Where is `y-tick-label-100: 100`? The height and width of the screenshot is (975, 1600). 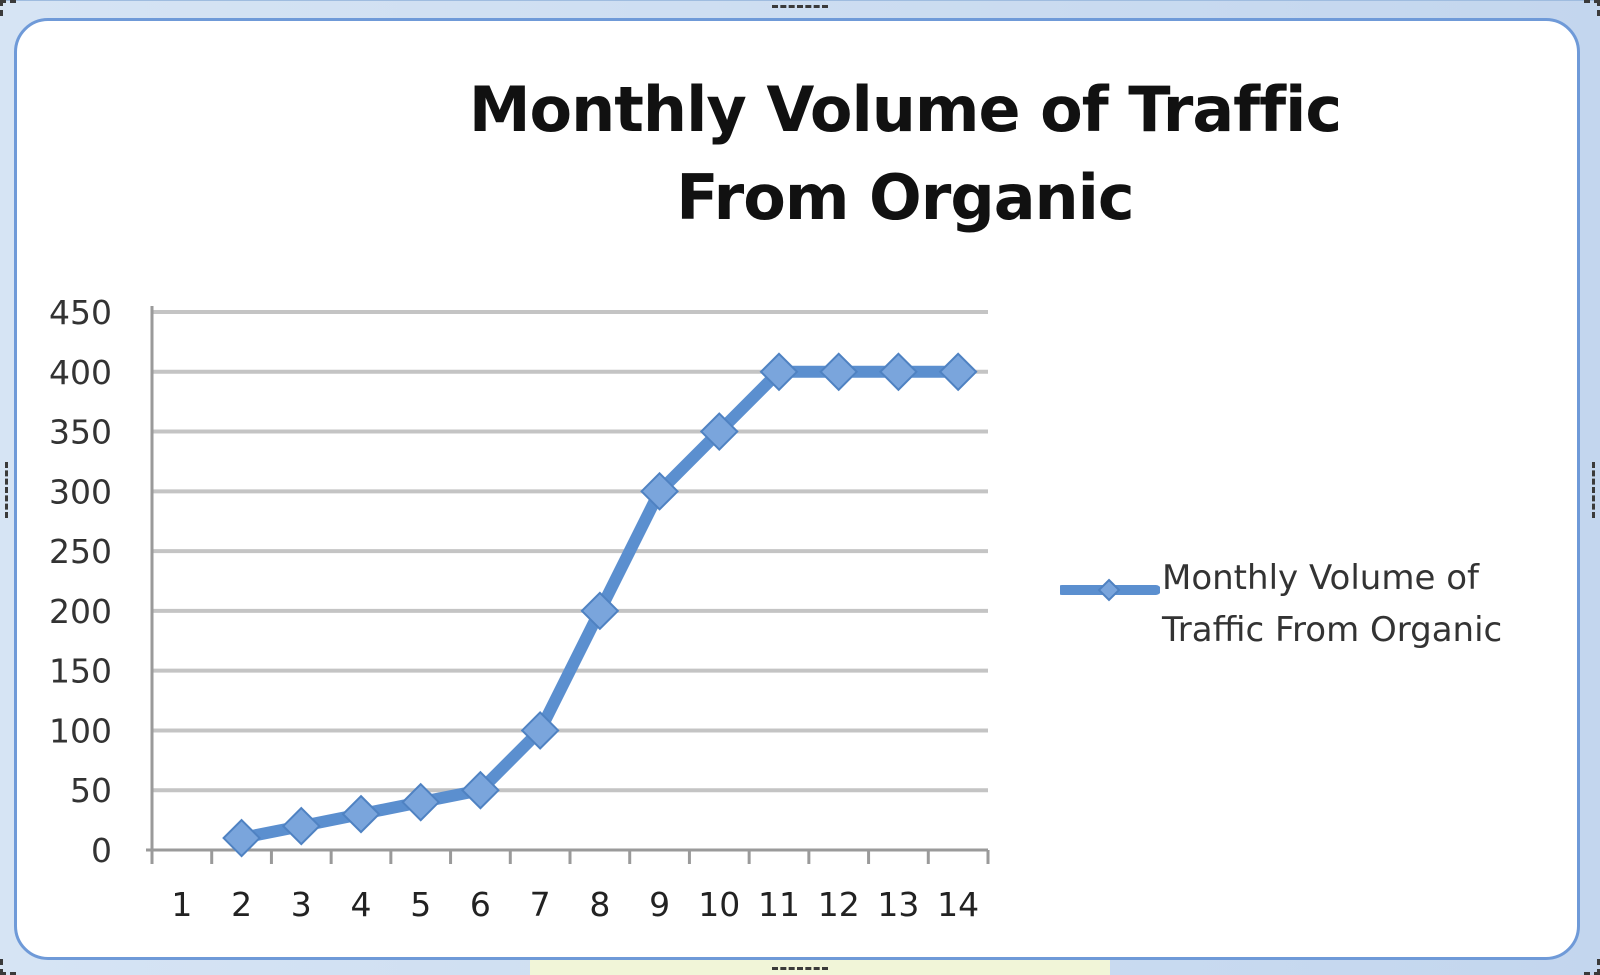 y-tick-label-100: 100 is located at coordinates (80, 730).